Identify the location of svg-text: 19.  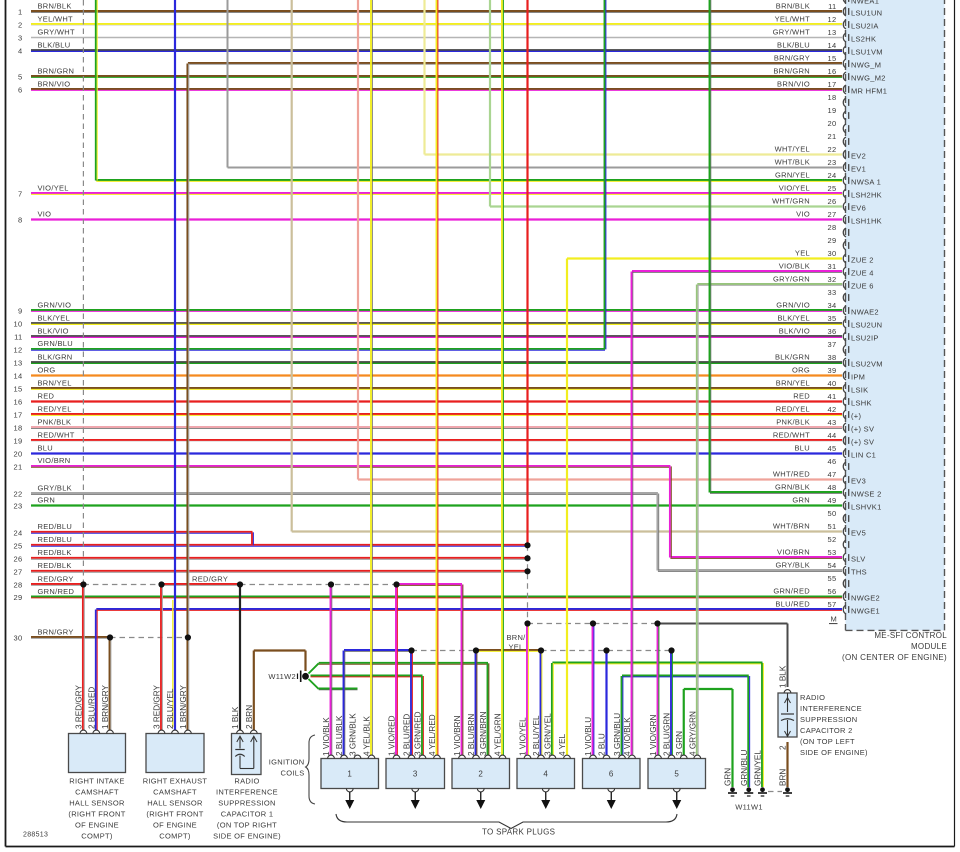
(18, 441).